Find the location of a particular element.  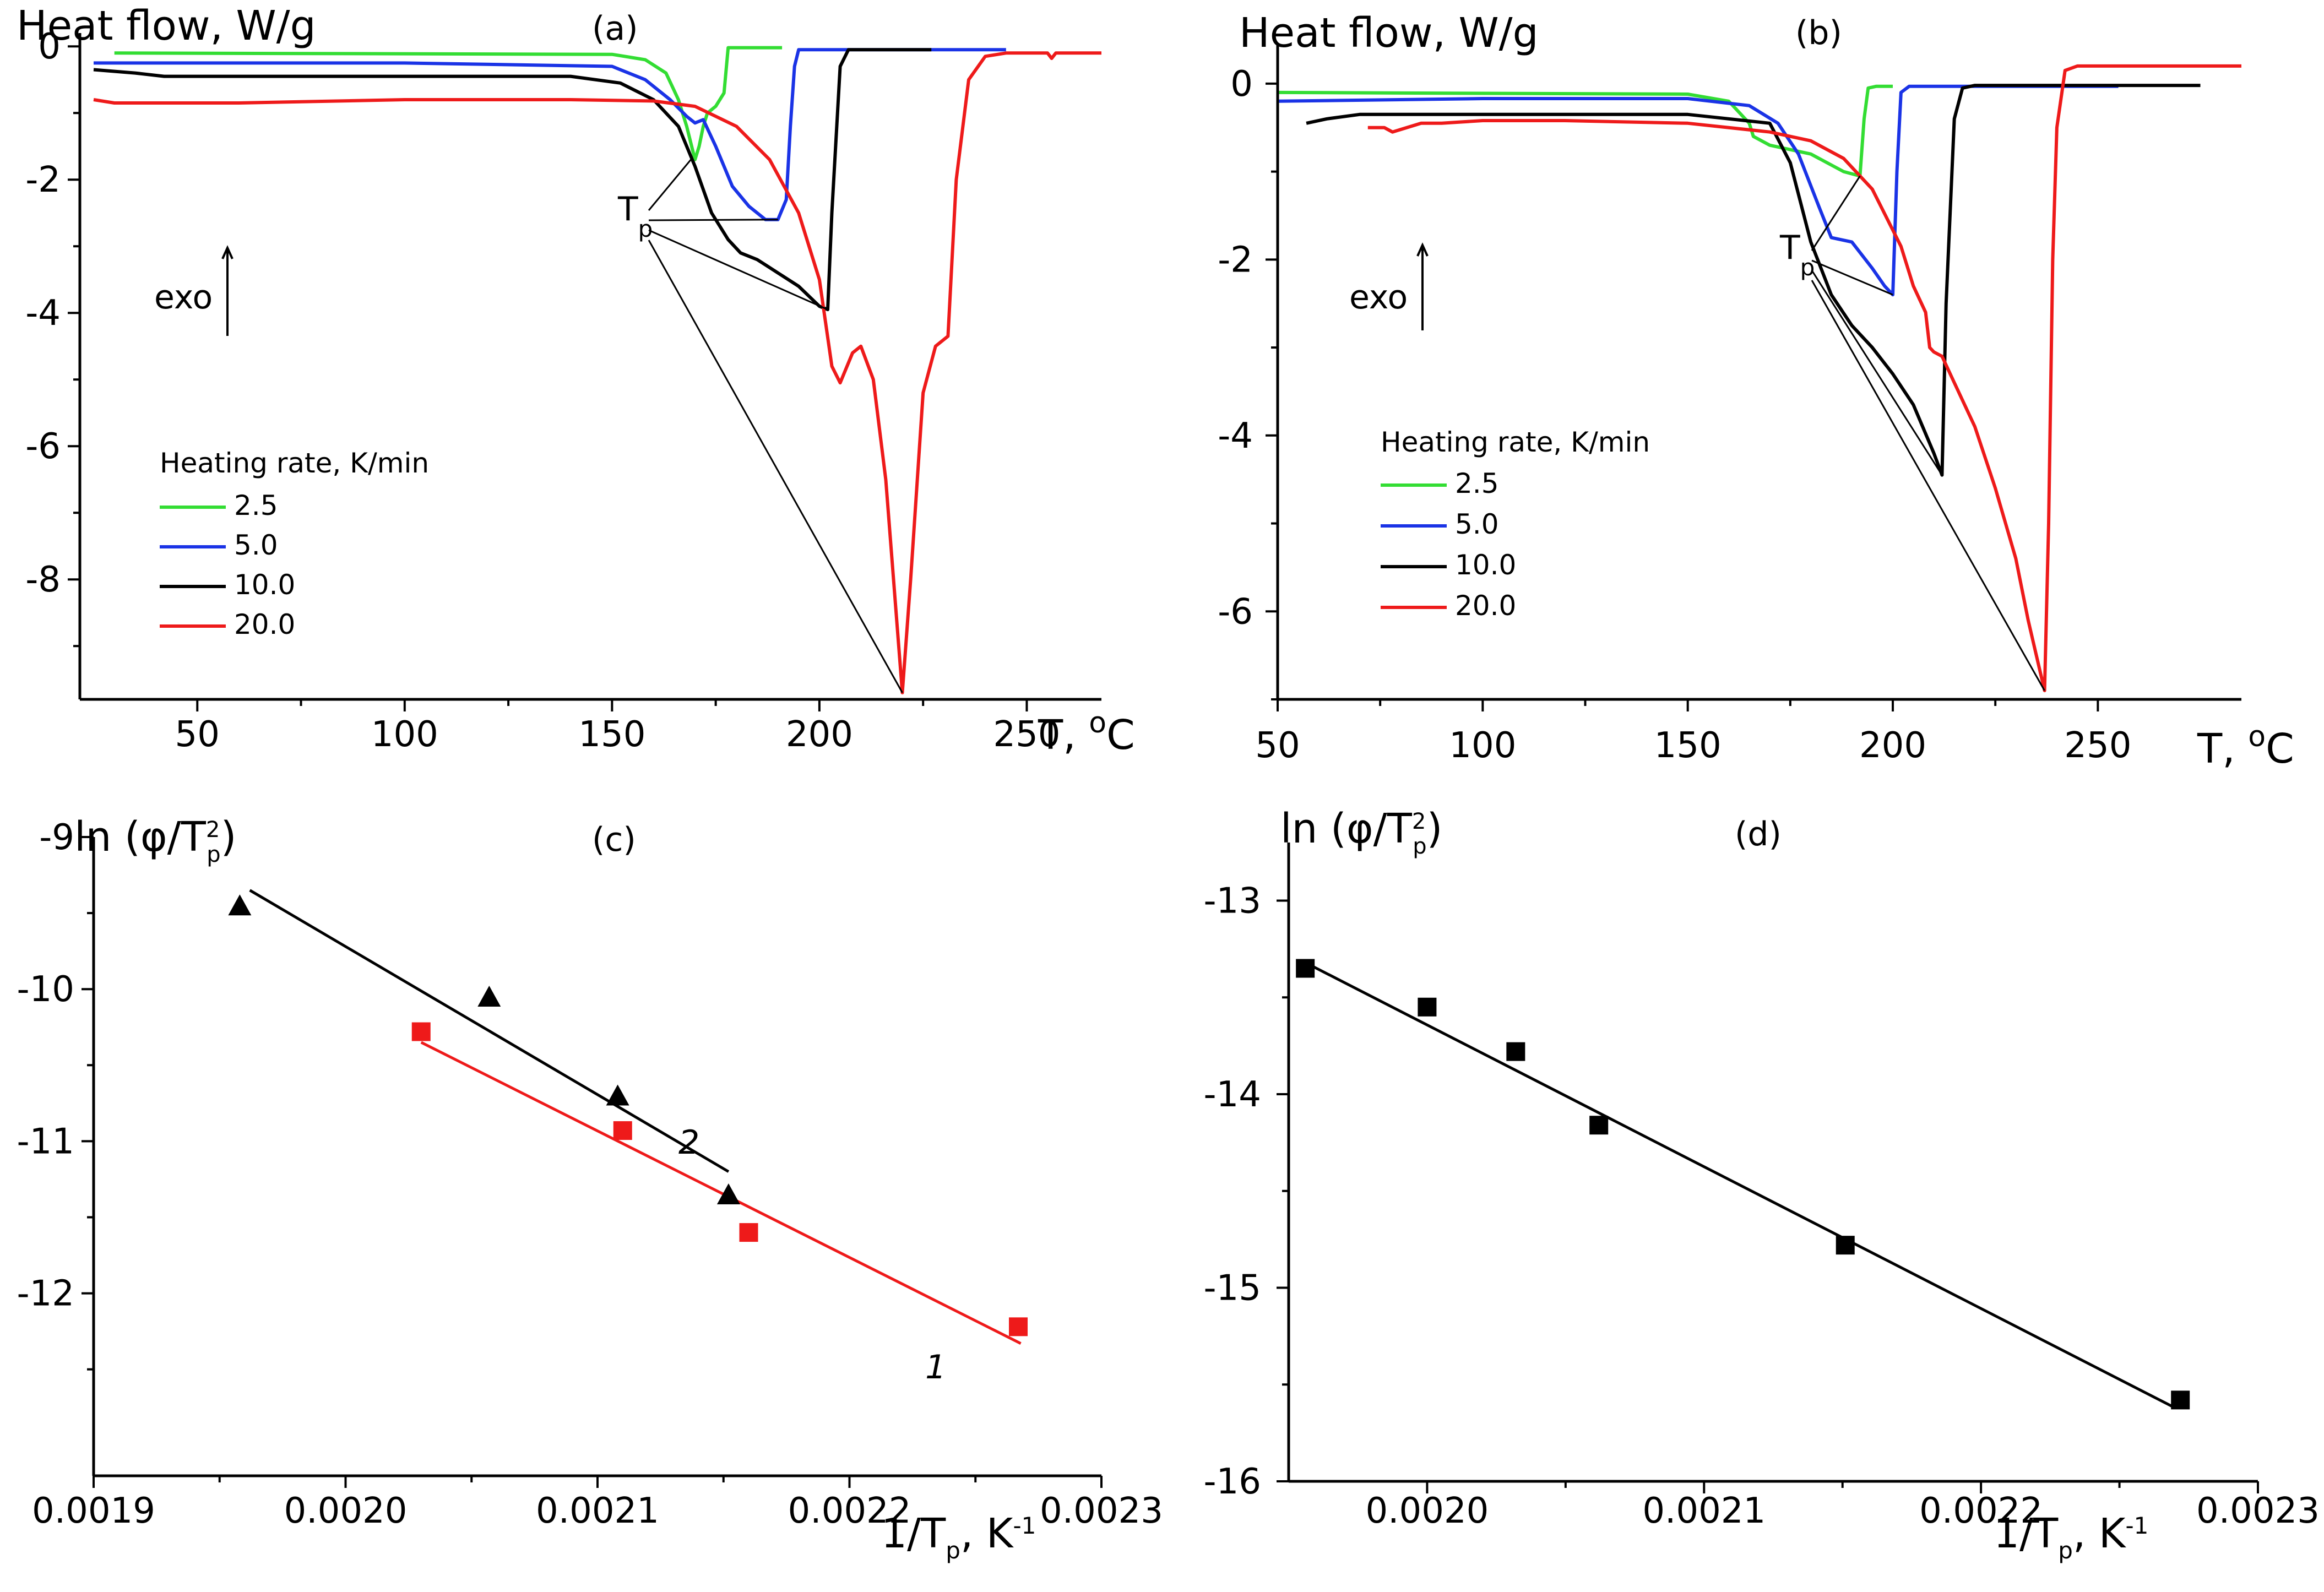

panel-d-x-title-sup: -1 is located at coordinates (2136, 1525).